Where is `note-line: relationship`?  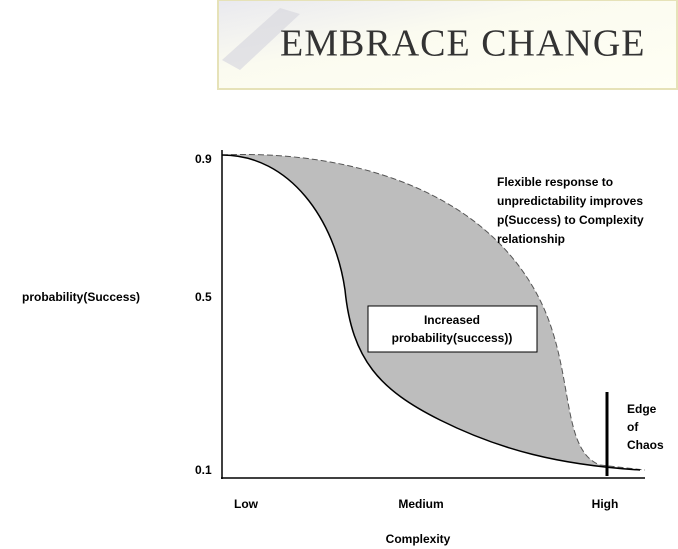 note-line: relationship is located at coordinates (531, 239).